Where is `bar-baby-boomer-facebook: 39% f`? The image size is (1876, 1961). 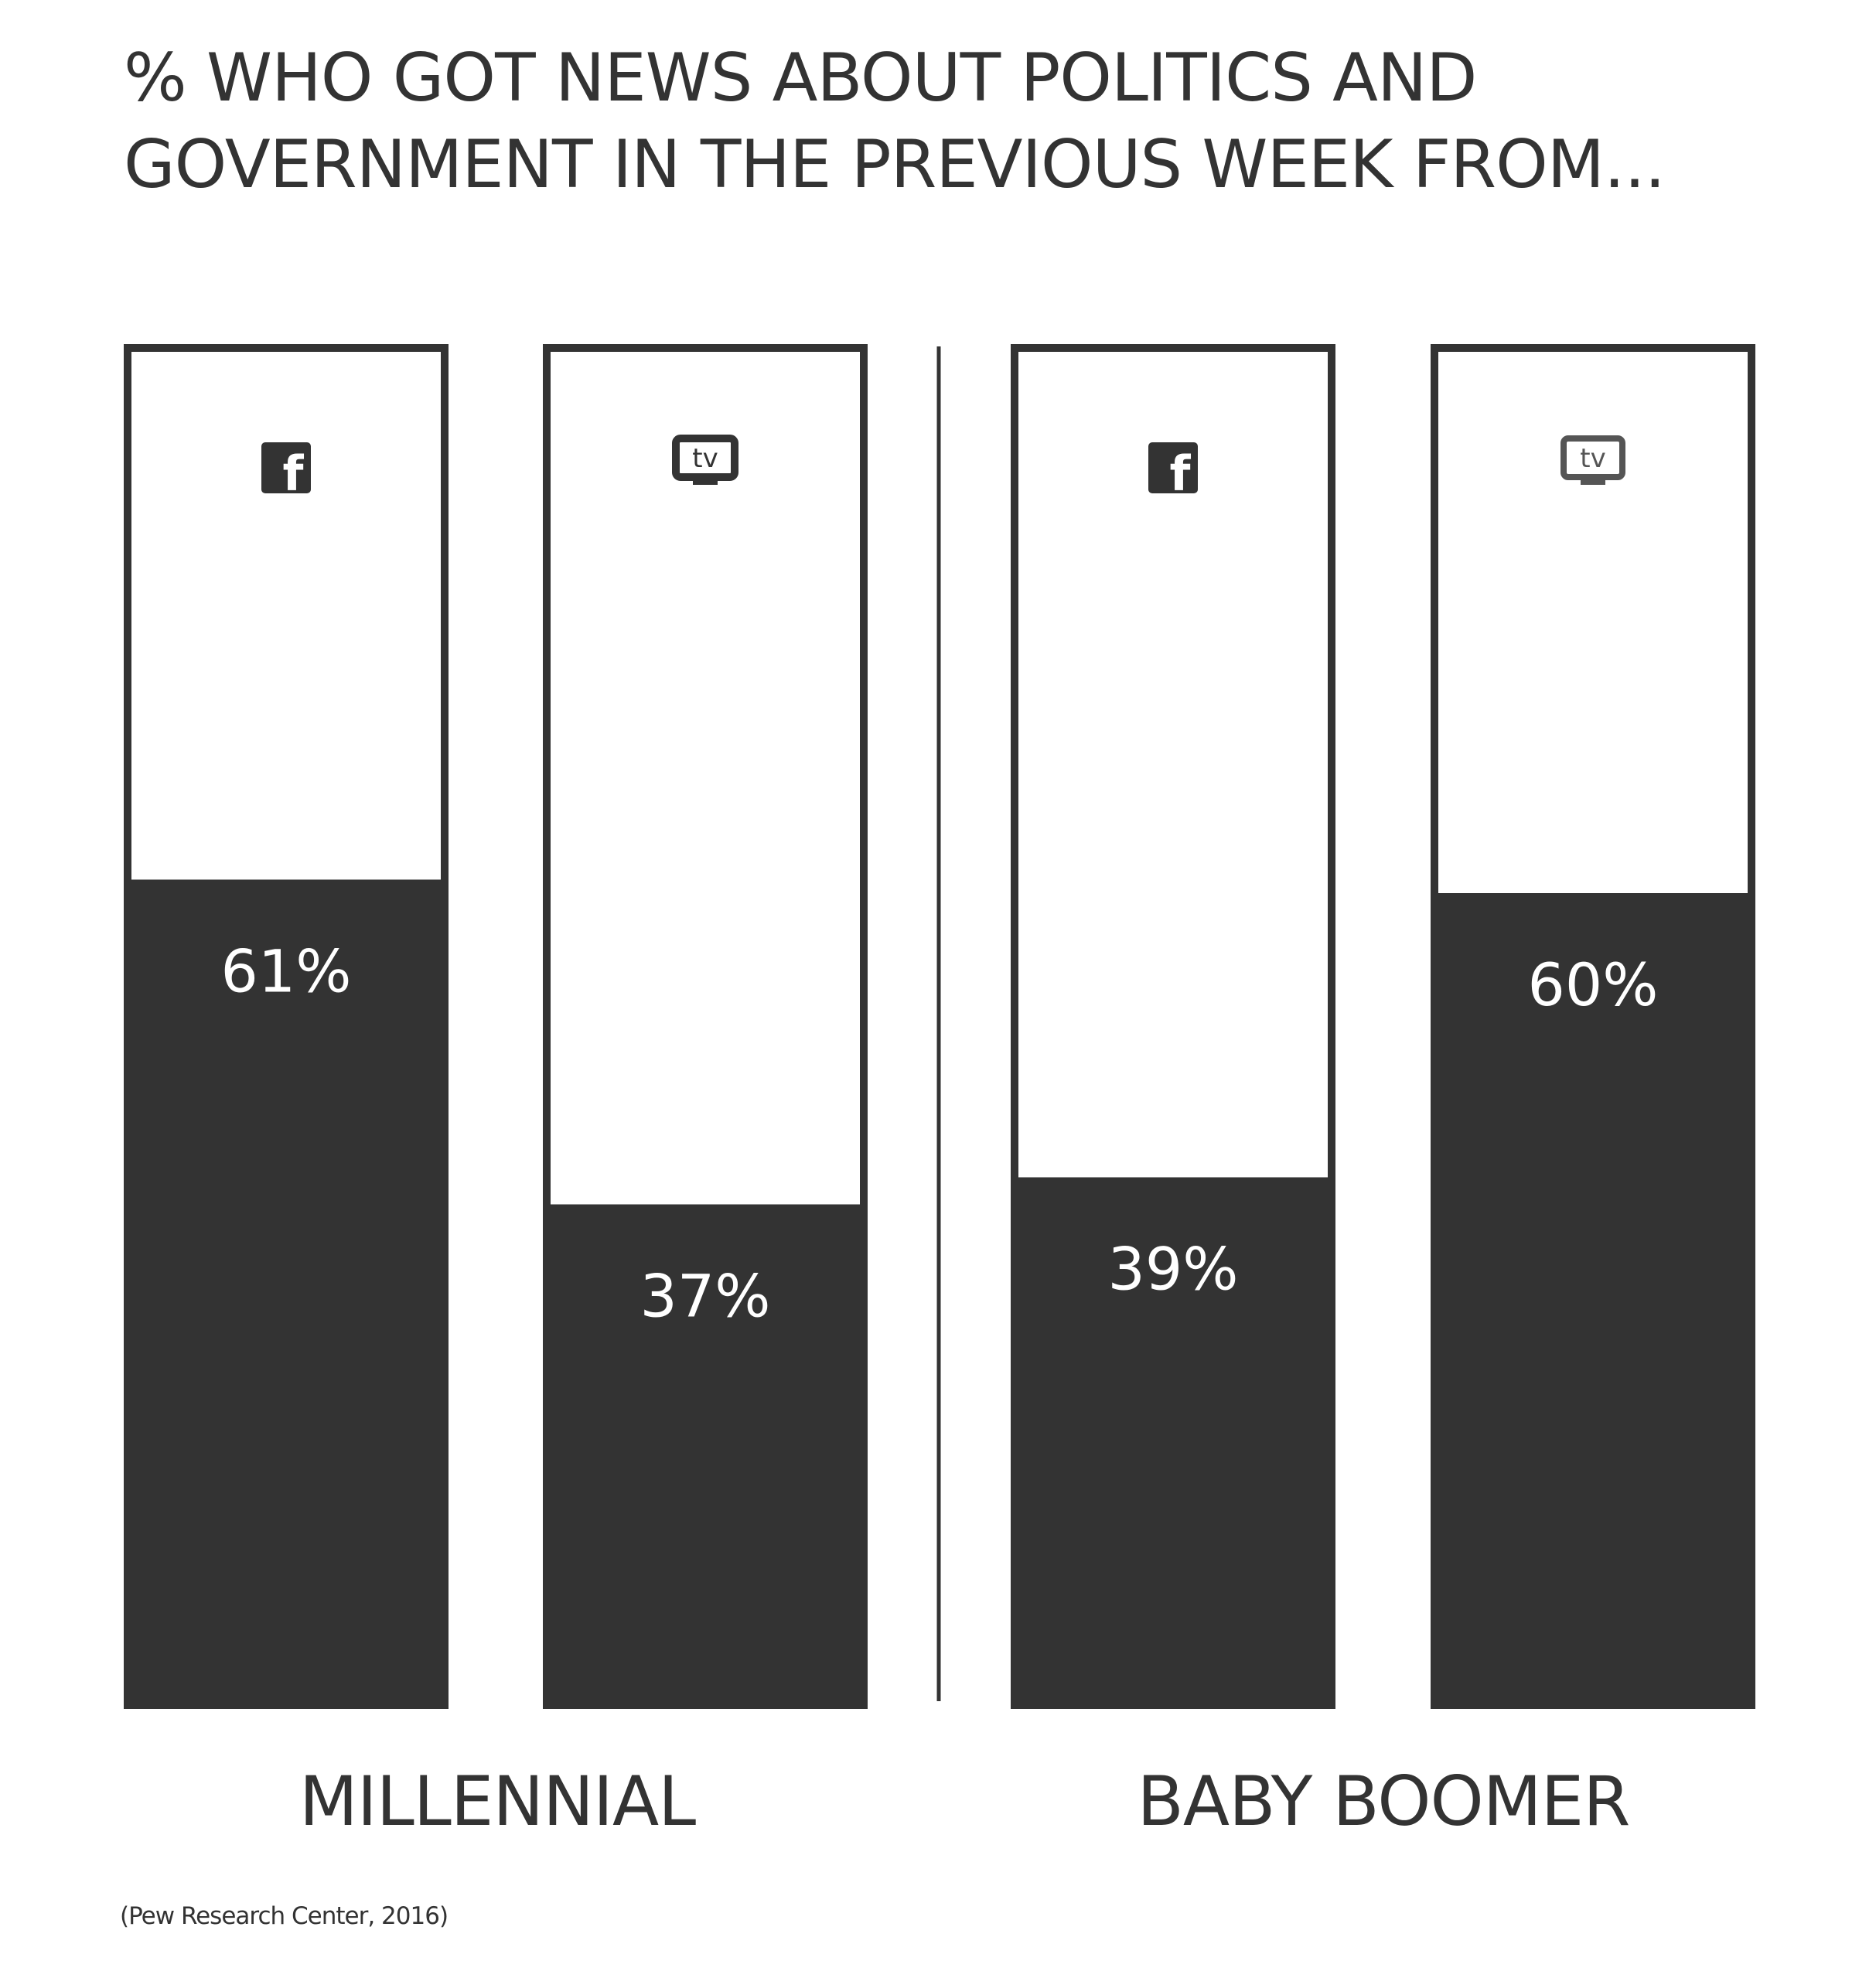
bar-baby-boomer-facebook: 39% f is located at coordinates (1173, 1026).